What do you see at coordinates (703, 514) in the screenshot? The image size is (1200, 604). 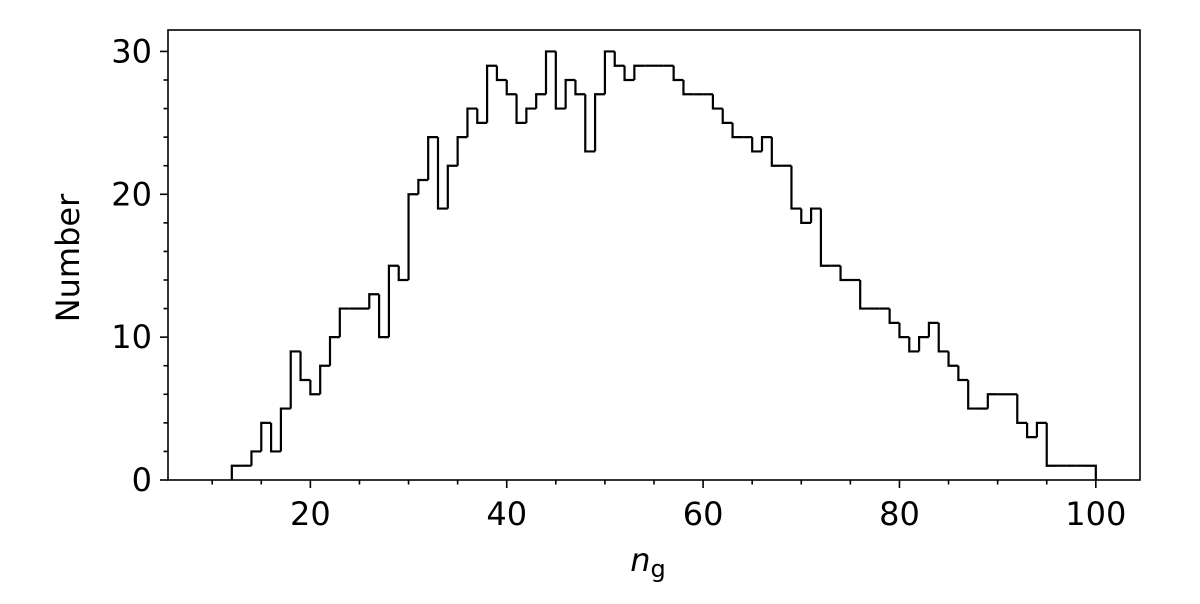 I see `x-tick-label: 60` at bounding box center [703, 514].